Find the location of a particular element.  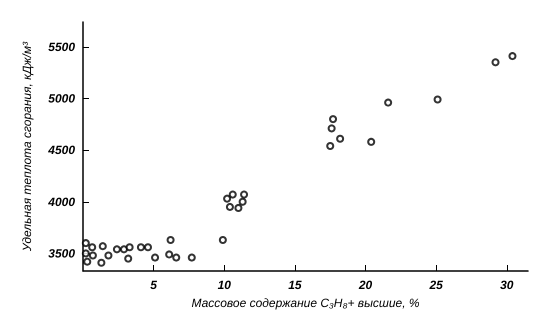

y-tick-label: 5500 is located at coordinates (62, 47).